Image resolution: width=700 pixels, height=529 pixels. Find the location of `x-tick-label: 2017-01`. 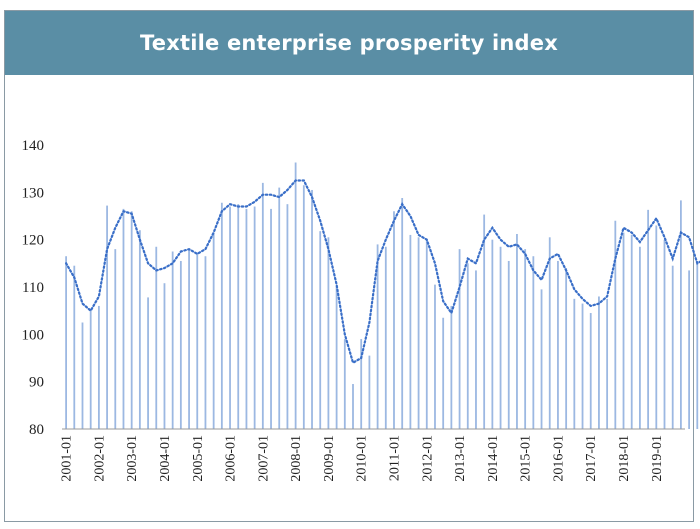

x-tick-label: 2017-01 is located at coordinates (591, 458).